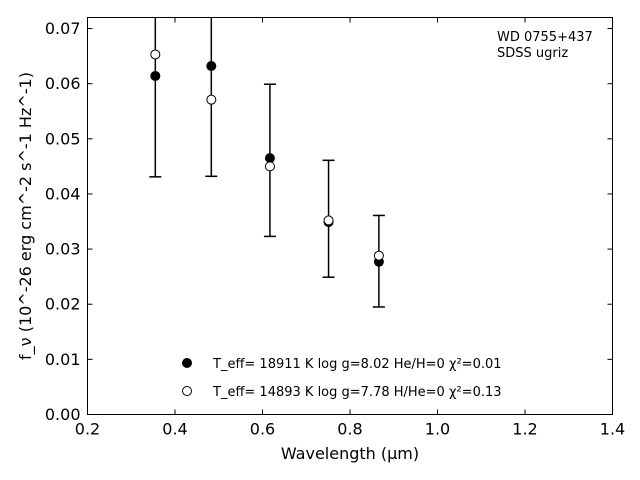  Describe the element at coordinates (63, 304) in the screenshot. I see `y-tick-label: 0.02` at that location.